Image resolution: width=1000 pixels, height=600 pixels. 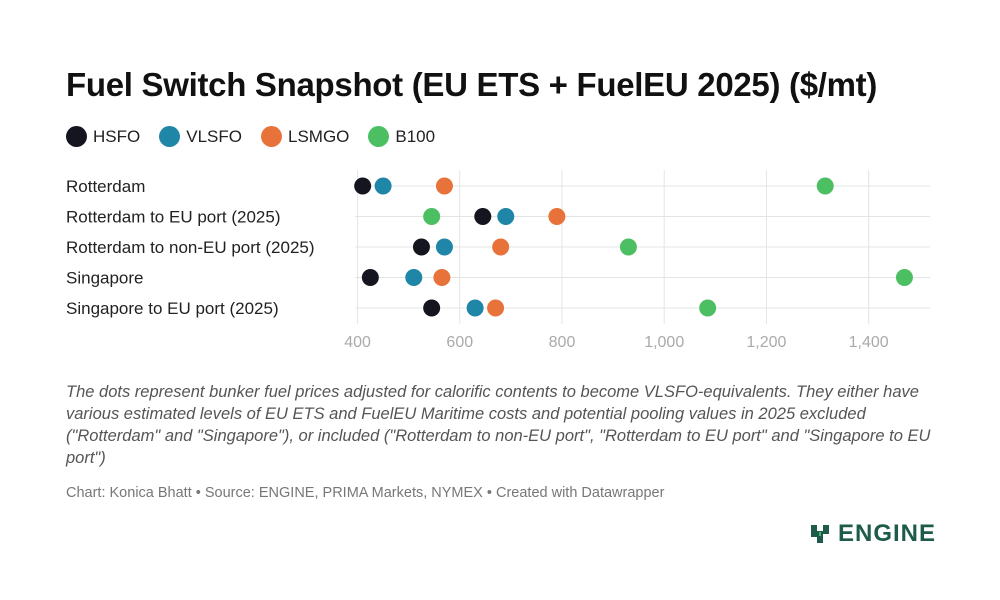 What do you see at coordinates (214, 136) in the screenshot?
I see `legend-label-vlsfo: VLSFO` at bounding box center [214, 136].